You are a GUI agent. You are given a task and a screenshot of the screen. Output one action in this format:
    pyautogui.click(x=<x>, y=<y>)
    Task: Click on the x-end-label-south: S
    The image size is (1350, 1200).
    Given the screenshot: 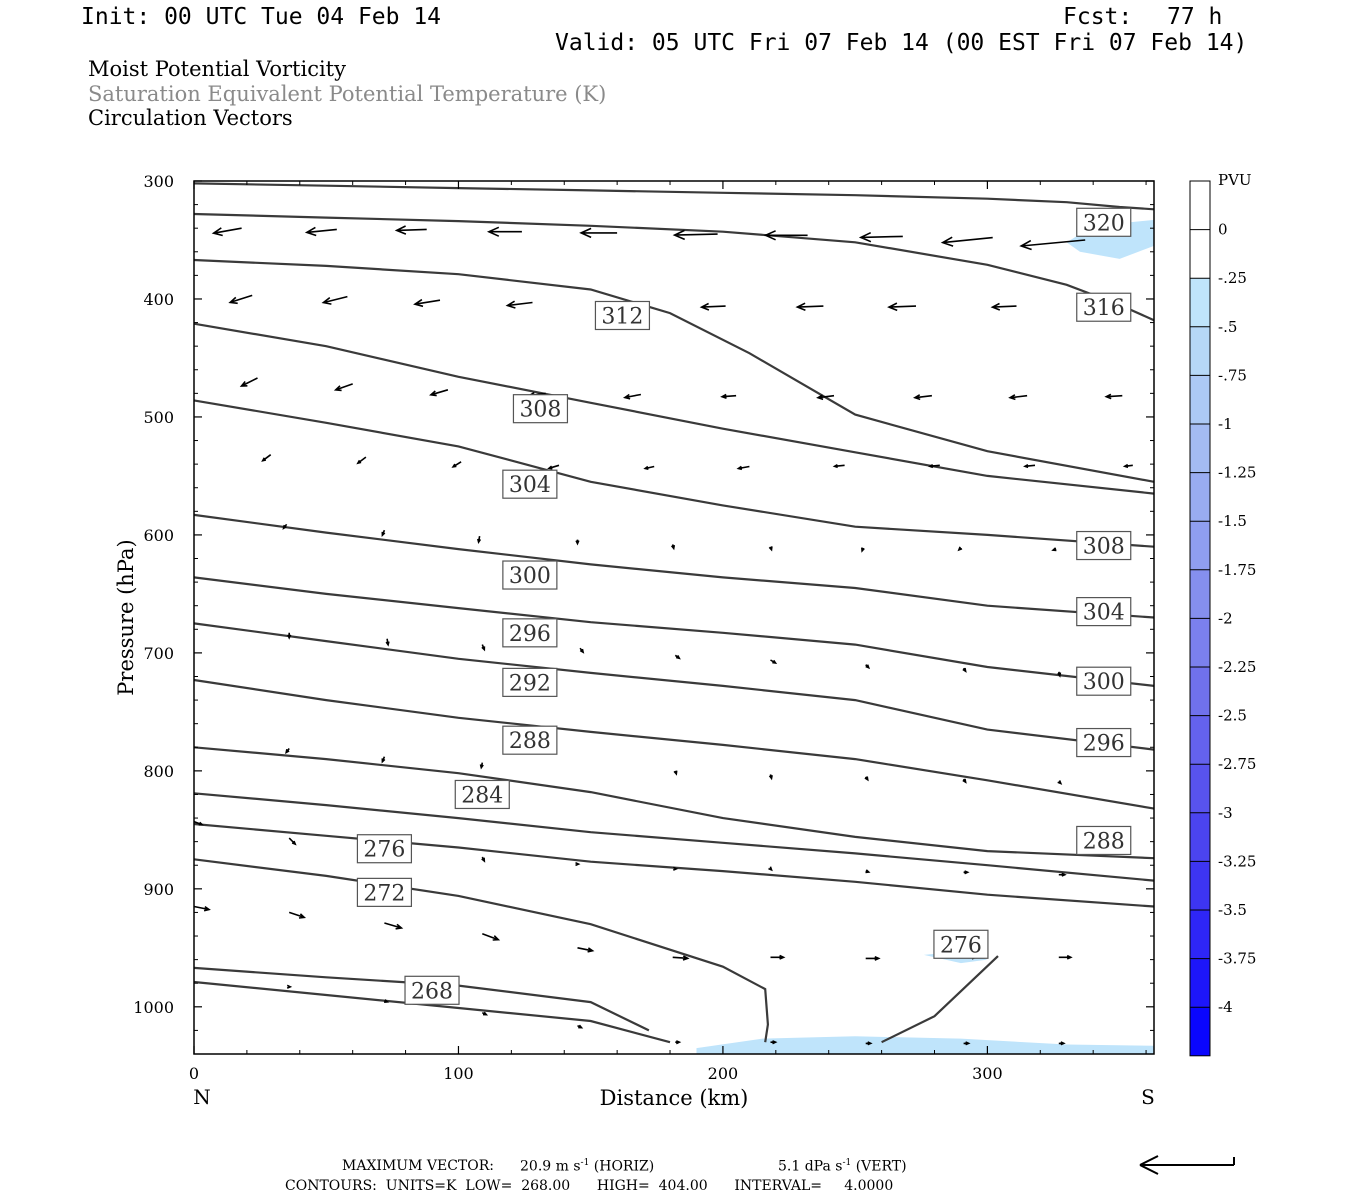 What is the action you would take?
    pyautogui.click(x=1148, y=1097)
    